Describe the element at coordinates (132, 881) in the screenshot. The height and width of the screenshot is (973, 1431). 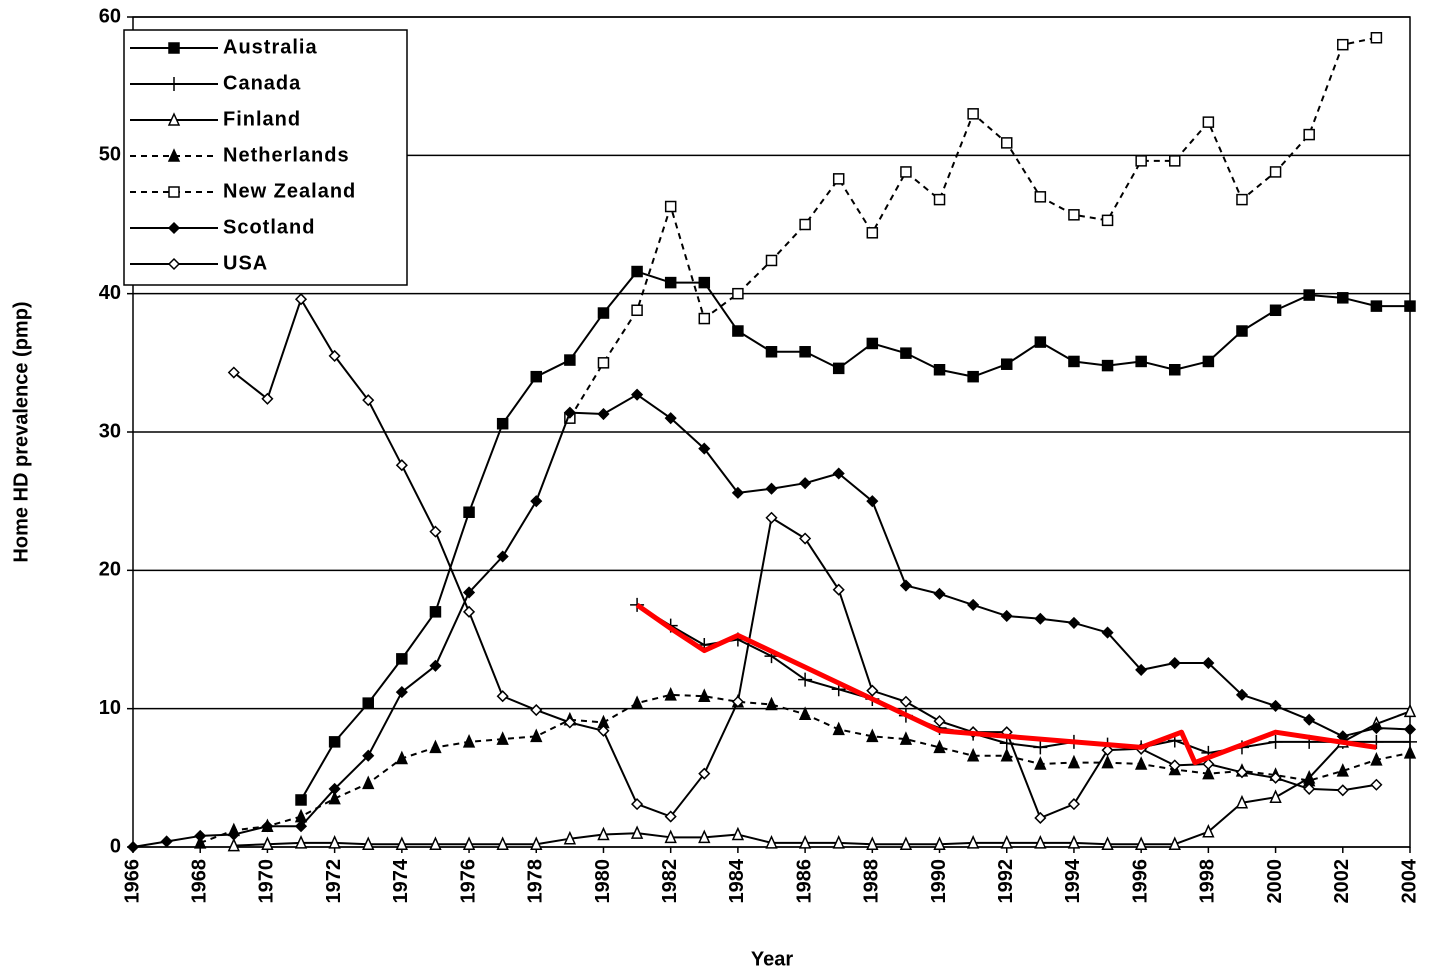
I see `x-tick-label: 1966` at that location.